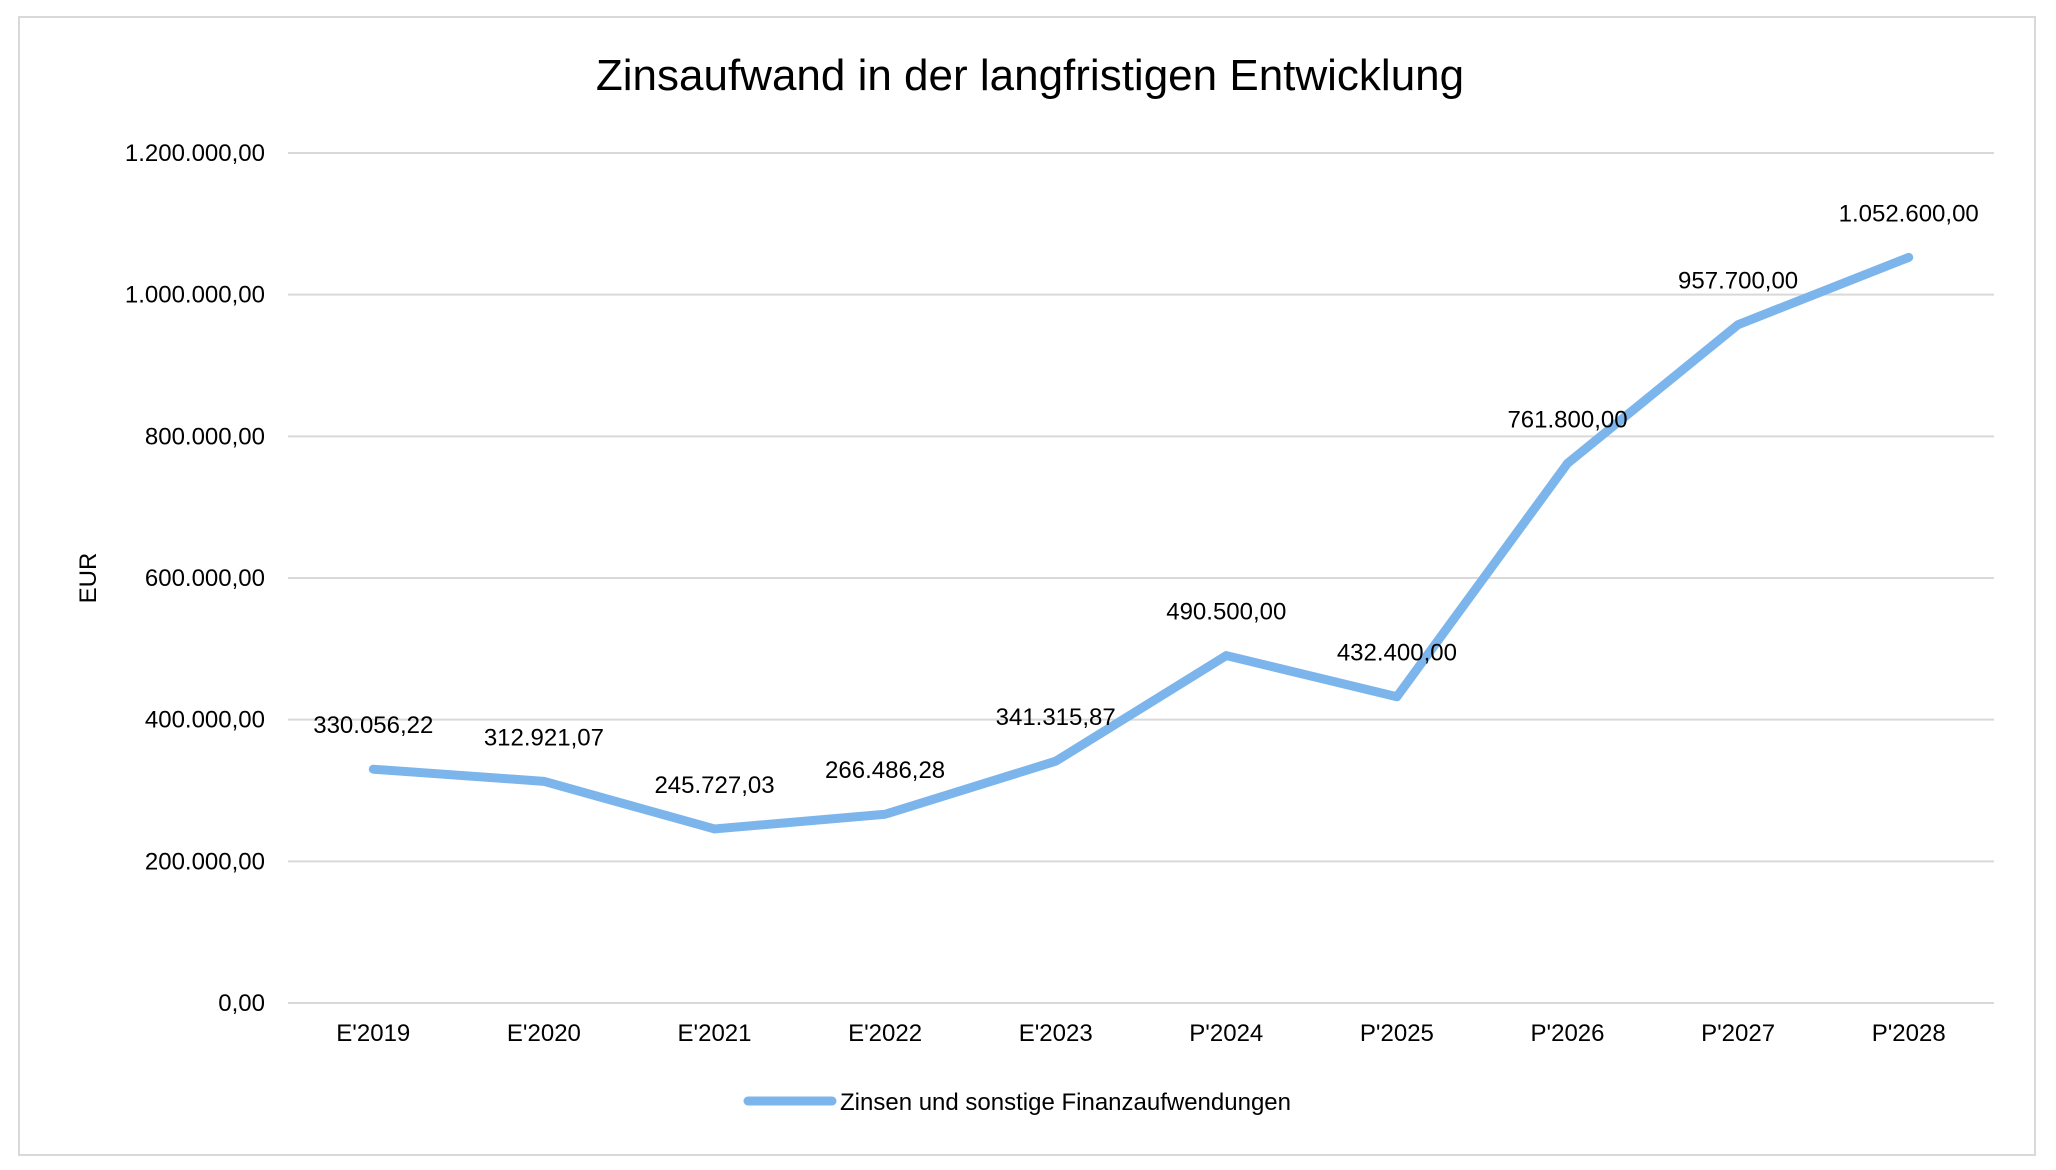  What do you see at coordinates (1909, 213) in the screenshot?
I see `data-label: 1.052.600,00` at bounding box center [1909, 213].